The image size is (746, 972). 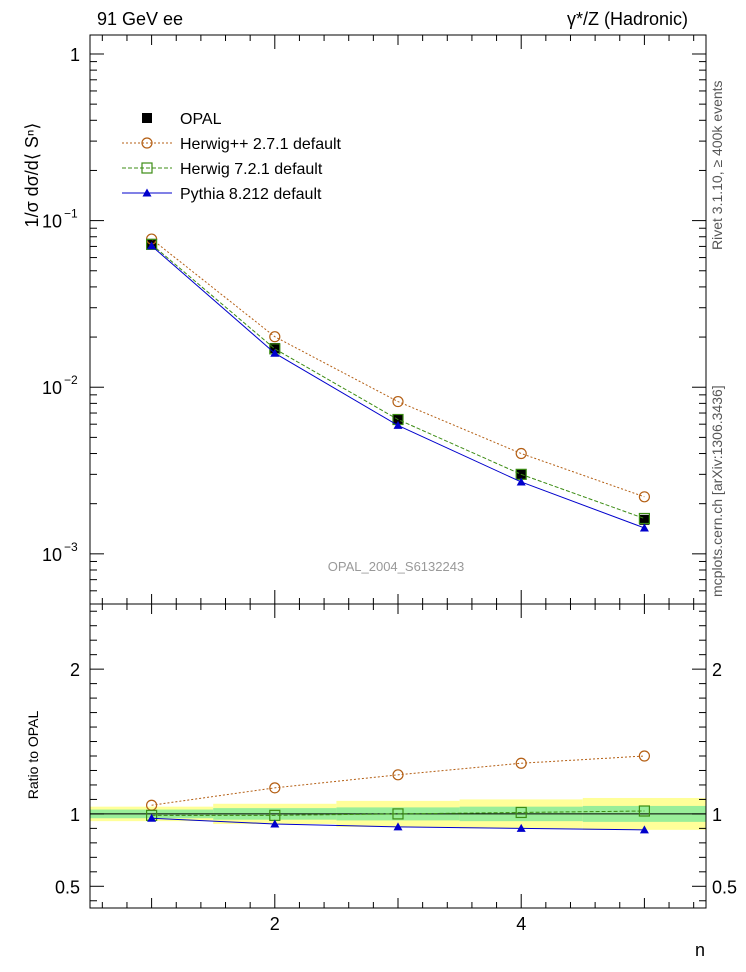 What do you see at coordinates (396, 566) in the screenshot?
I see `watermark: OPAL_2004_S6132243` at bounding box center [396, 566].